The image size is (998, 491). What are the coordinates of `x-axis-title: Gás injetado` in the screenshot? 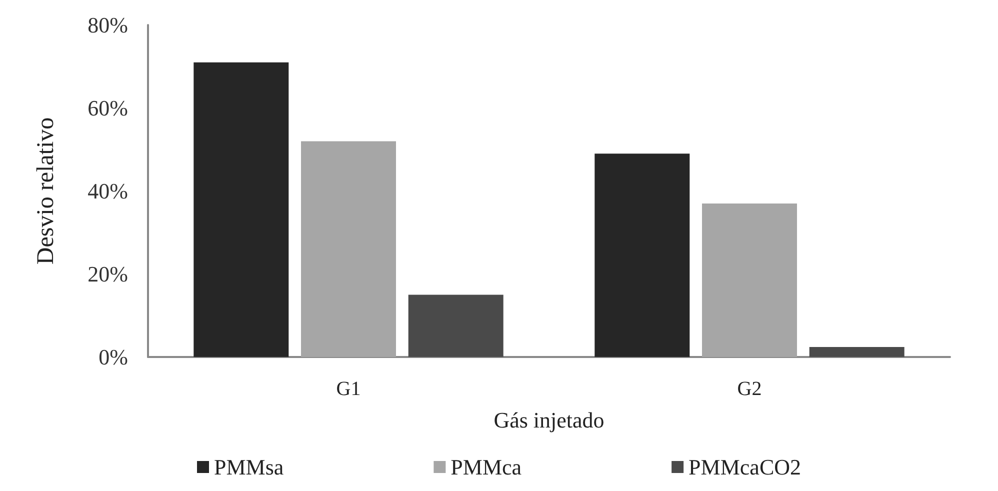 It's located at (549, 420).